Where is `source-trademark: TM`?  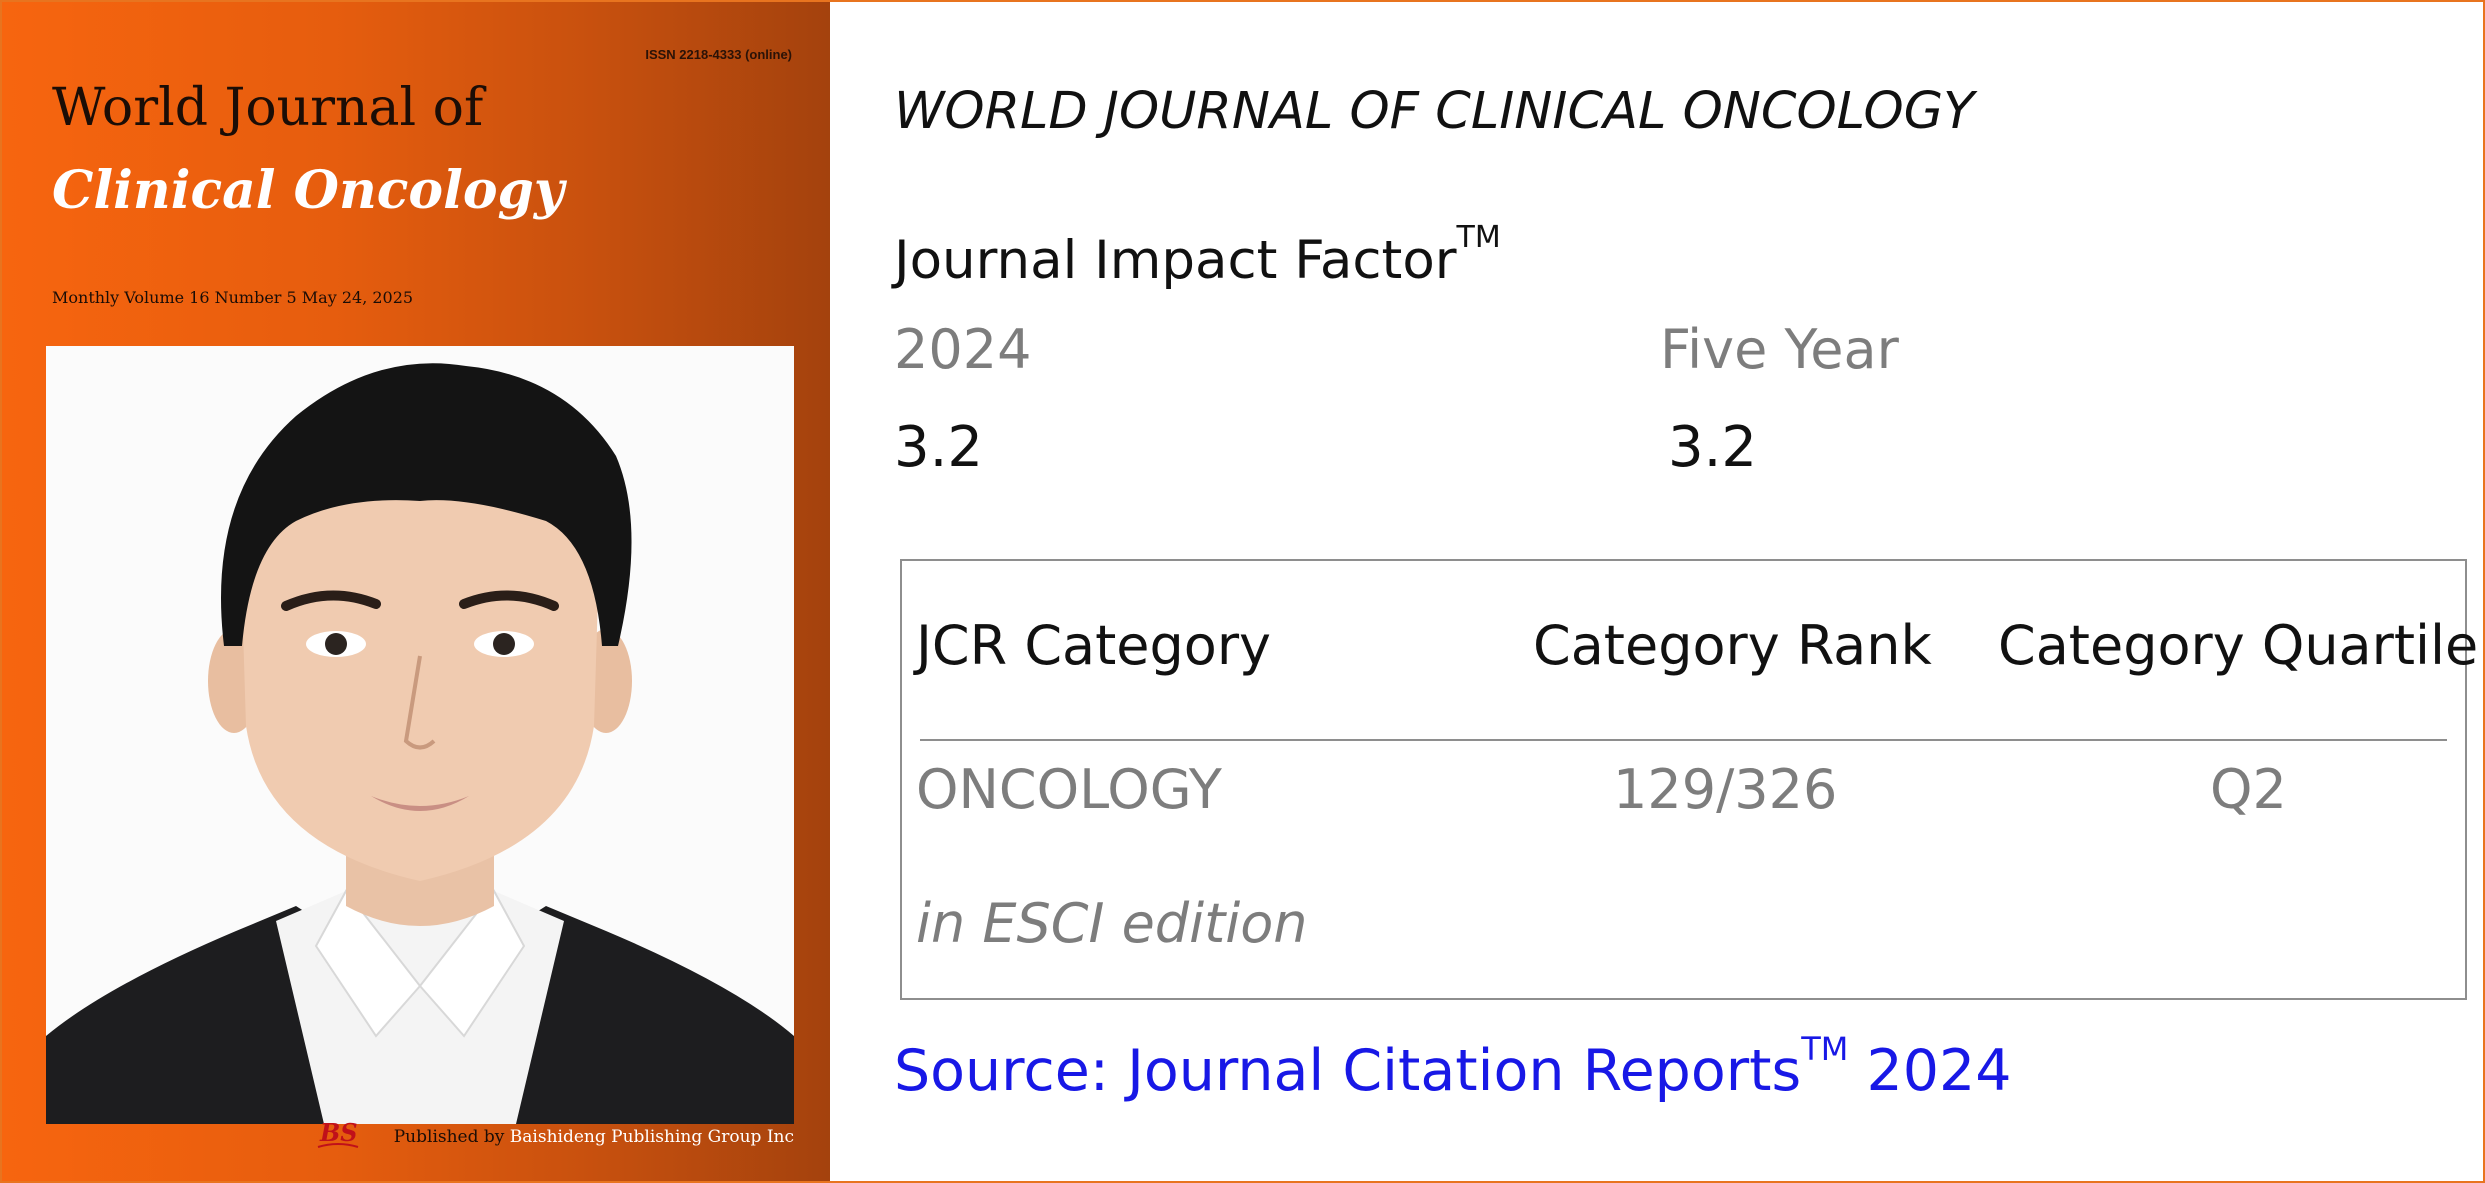
source-trademark: TM is located at coordinates (1825, 1049).